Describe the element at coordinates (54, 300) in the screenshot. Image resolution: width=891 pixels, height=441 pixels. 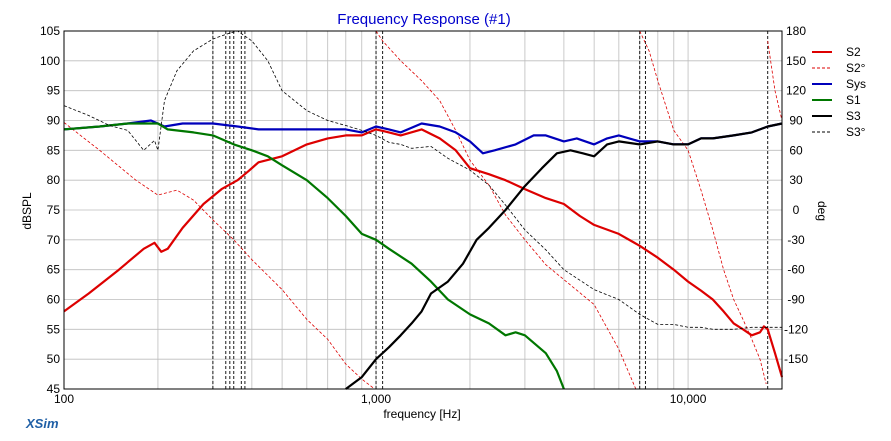
I see `y-tick-label: 60` at that location.